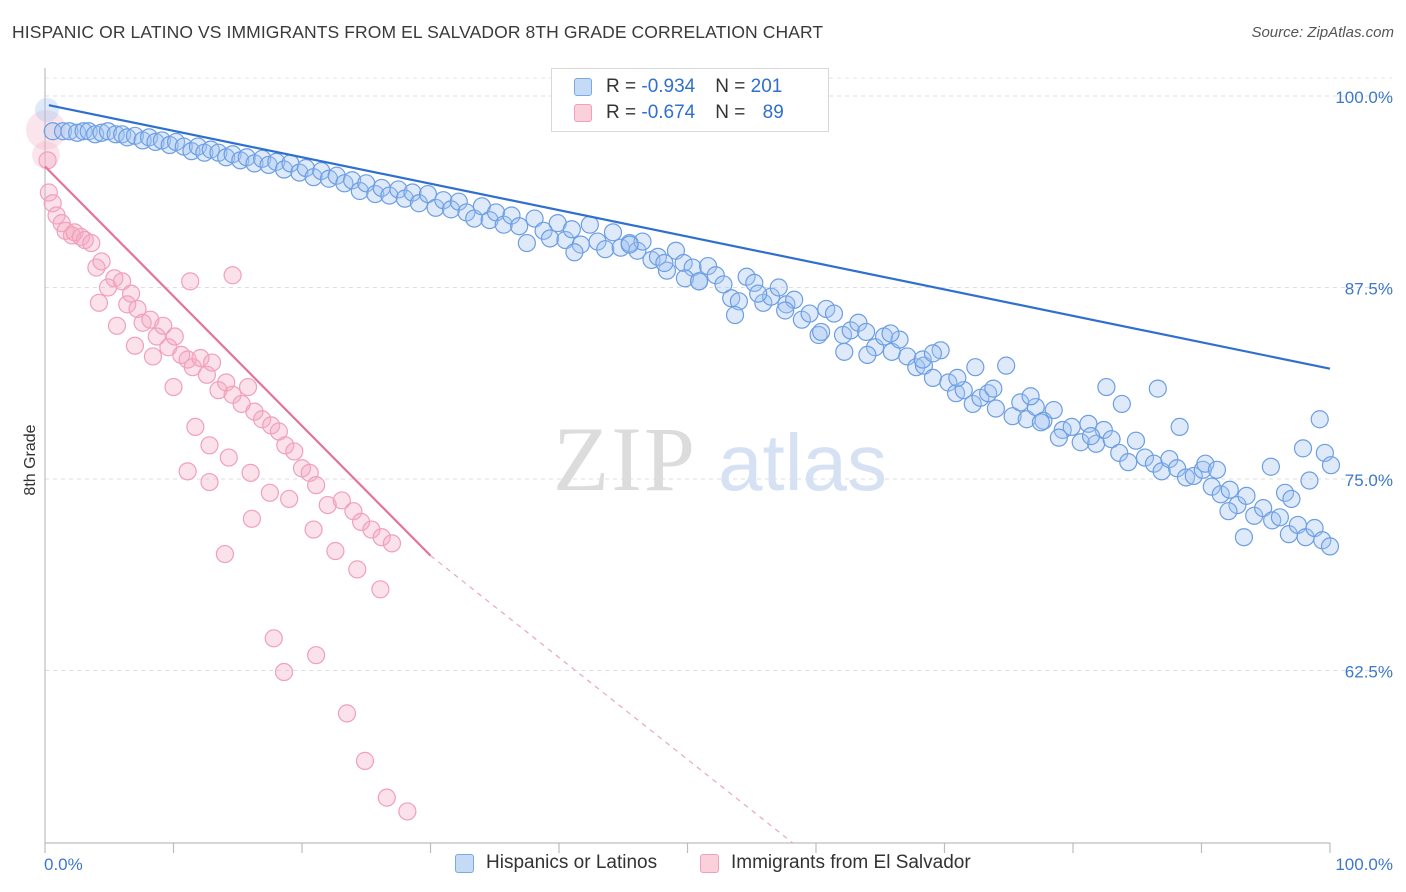 This screenshot has height=892, width=1406. What do you see at coordinates (668, 112) in the screenshot?
I see `legend-r-value: -0.674` at bounding box center [668, 112].